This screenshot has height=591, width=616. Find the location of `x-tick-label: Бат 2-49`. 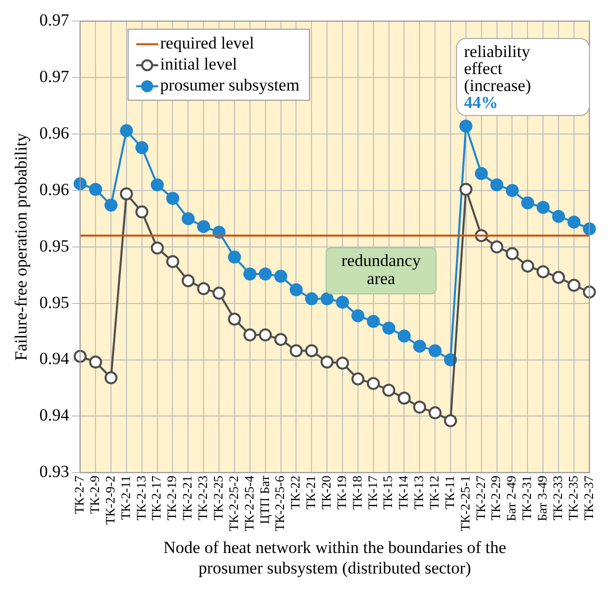

x-tick-label: Бат 2-49 is located at coordinates (511, 499).